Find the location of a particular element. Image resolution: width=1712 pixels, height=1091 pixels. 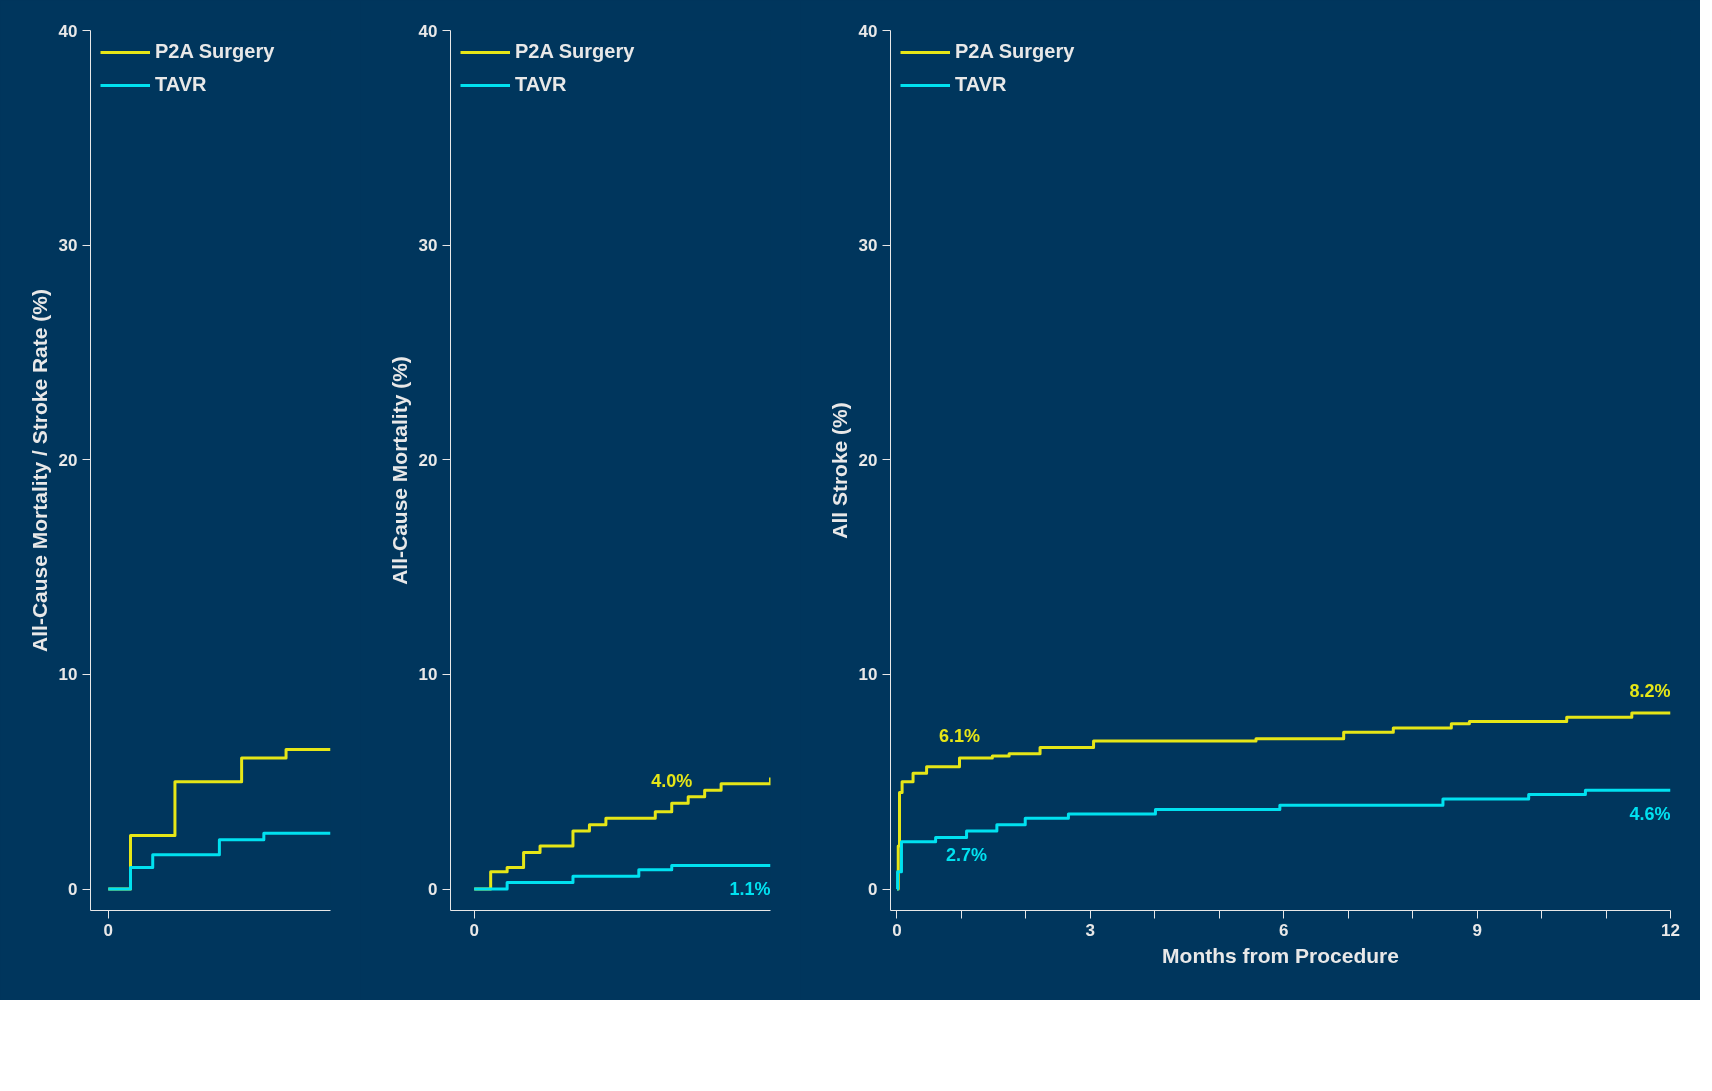

y-axis-title: All-Cause Mortality (%) is located at coordinates (399, 470).